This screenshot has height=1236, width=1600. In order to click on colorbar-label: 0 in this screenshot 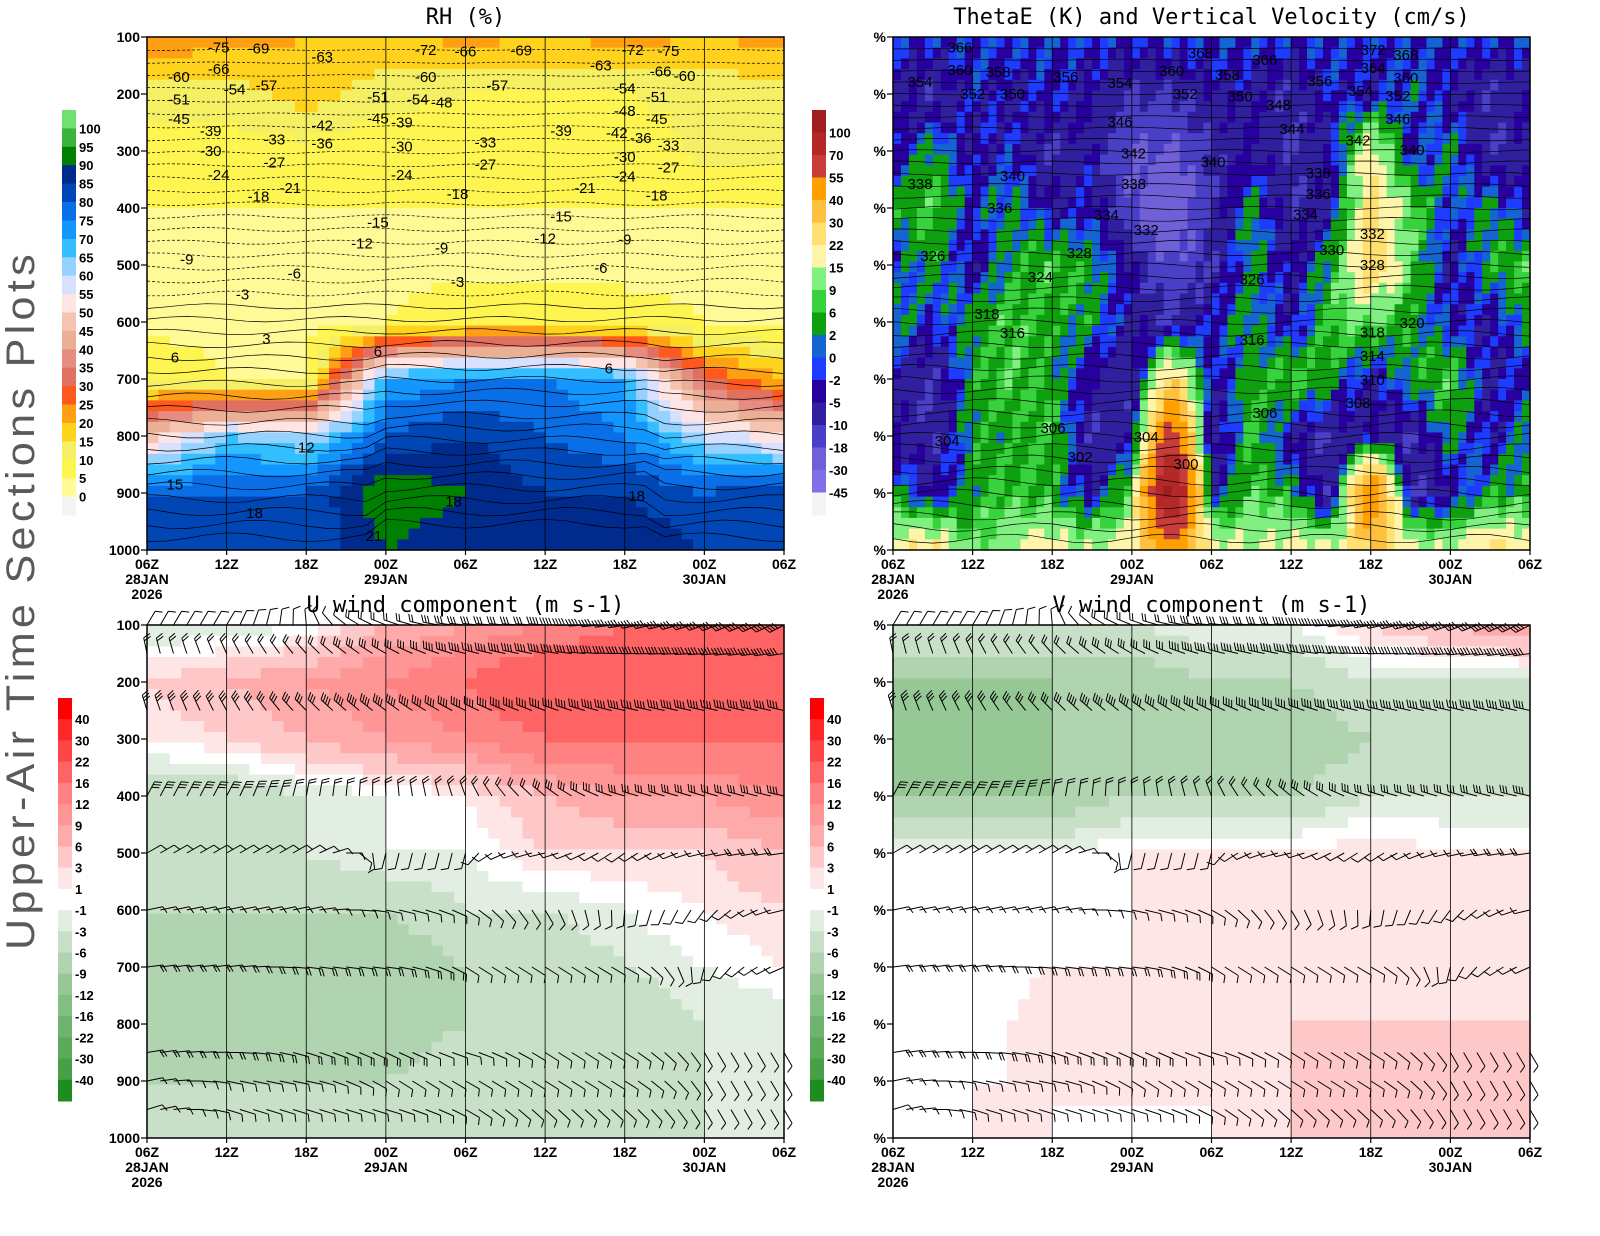, I will do `click(82, 497)`.